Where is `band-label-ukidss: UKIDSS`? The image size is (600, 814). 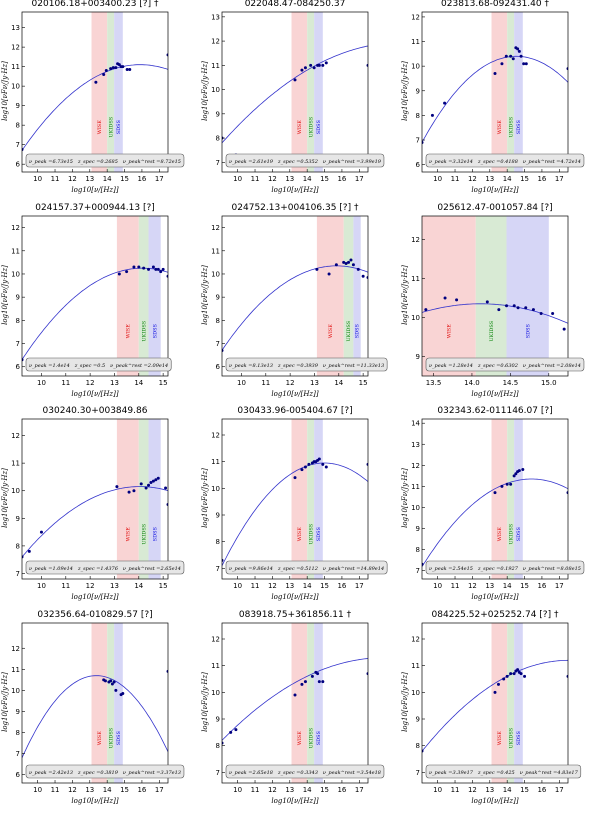 band-label-ukidss: UKIDSS is located at coordinates (311, 126).